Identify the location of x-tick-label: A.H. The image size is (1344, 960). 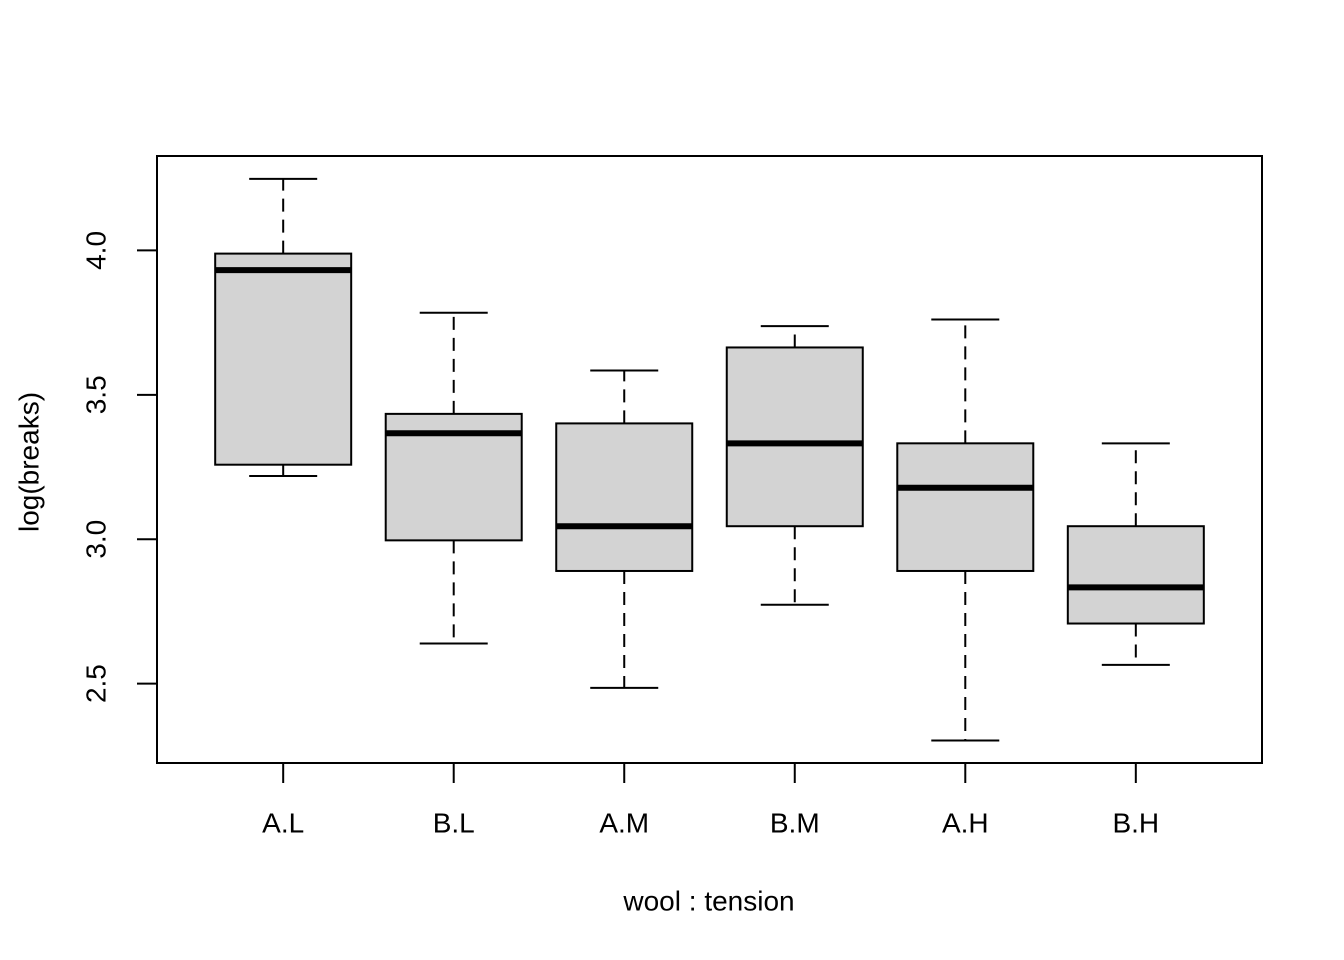
(965, 823).